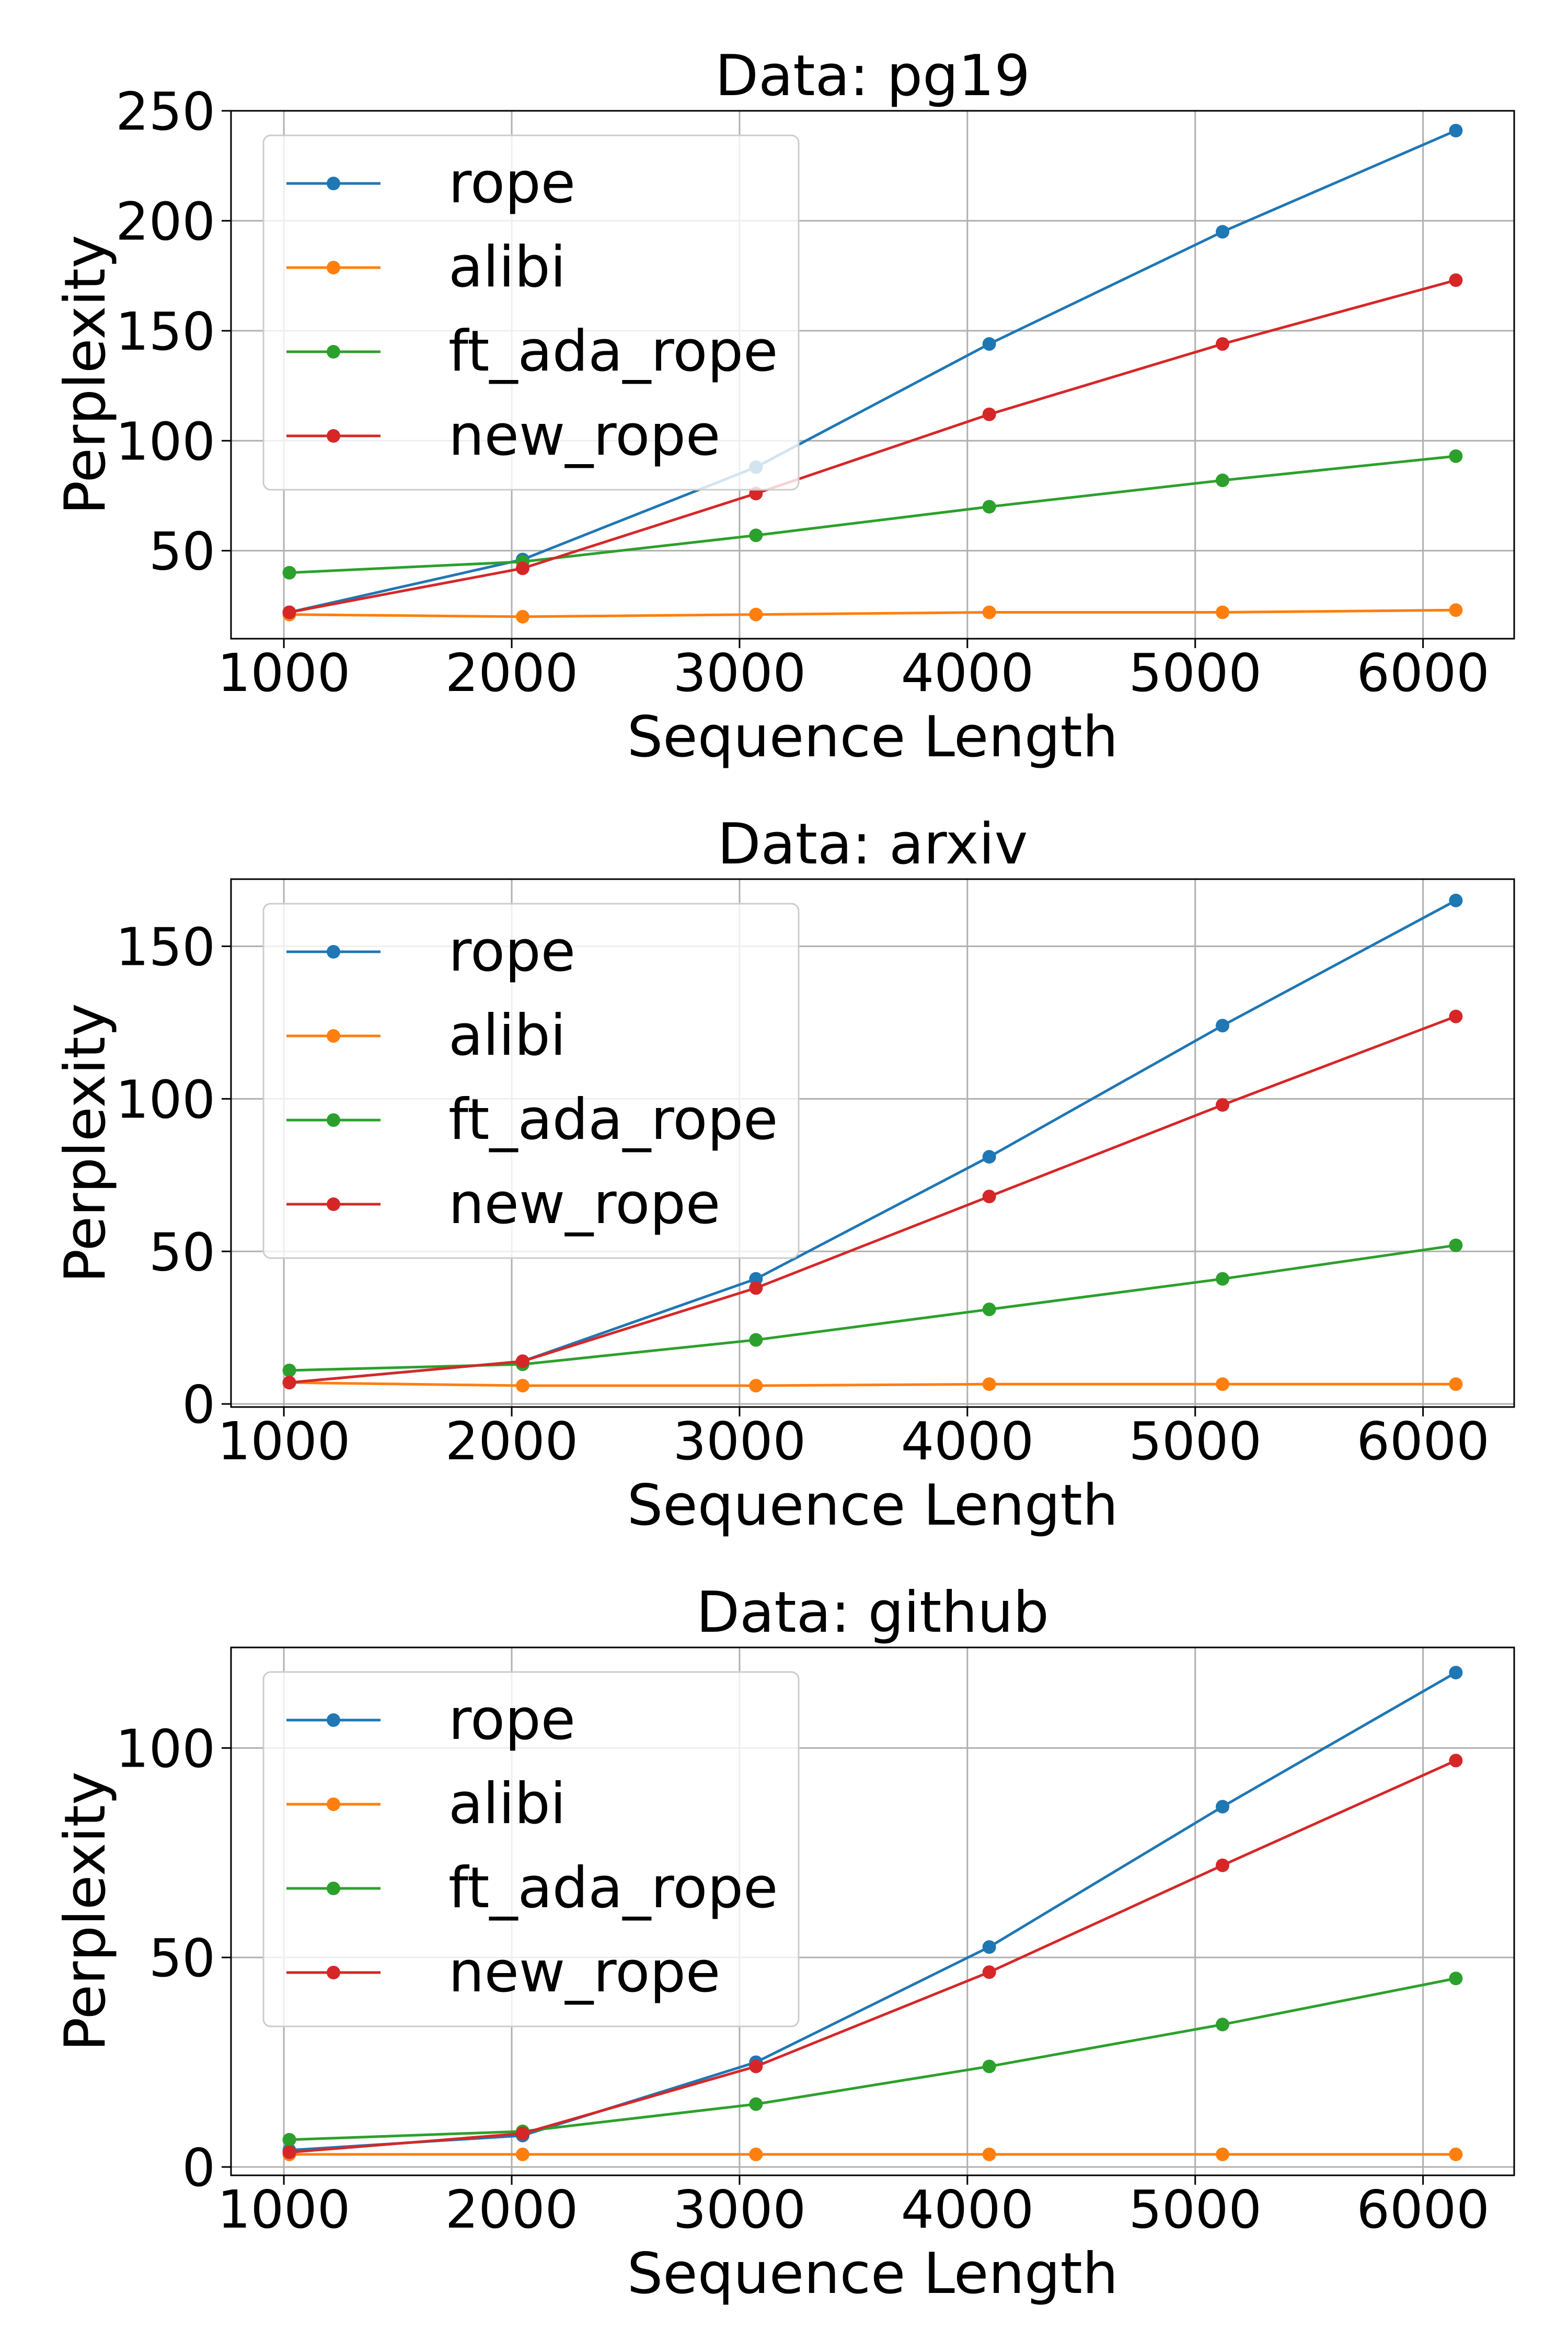  What do you see at coordinates (284, 673) in the screenshot?
I see `x-tick-label: 1000` at bounding box center [284, 673].